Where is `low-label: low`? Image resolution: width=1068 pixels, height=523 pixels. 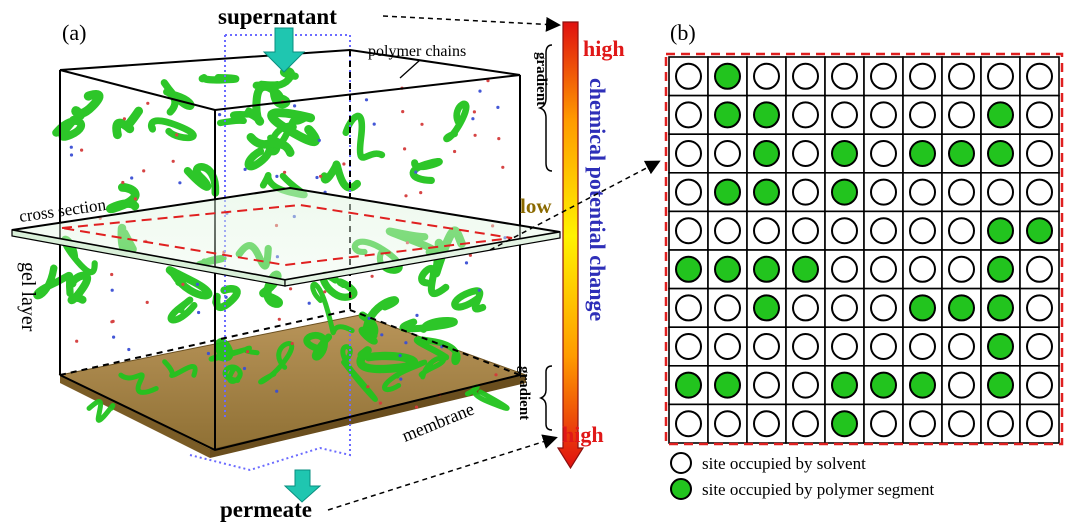
low-label: low is located at coordinates (536, 206).